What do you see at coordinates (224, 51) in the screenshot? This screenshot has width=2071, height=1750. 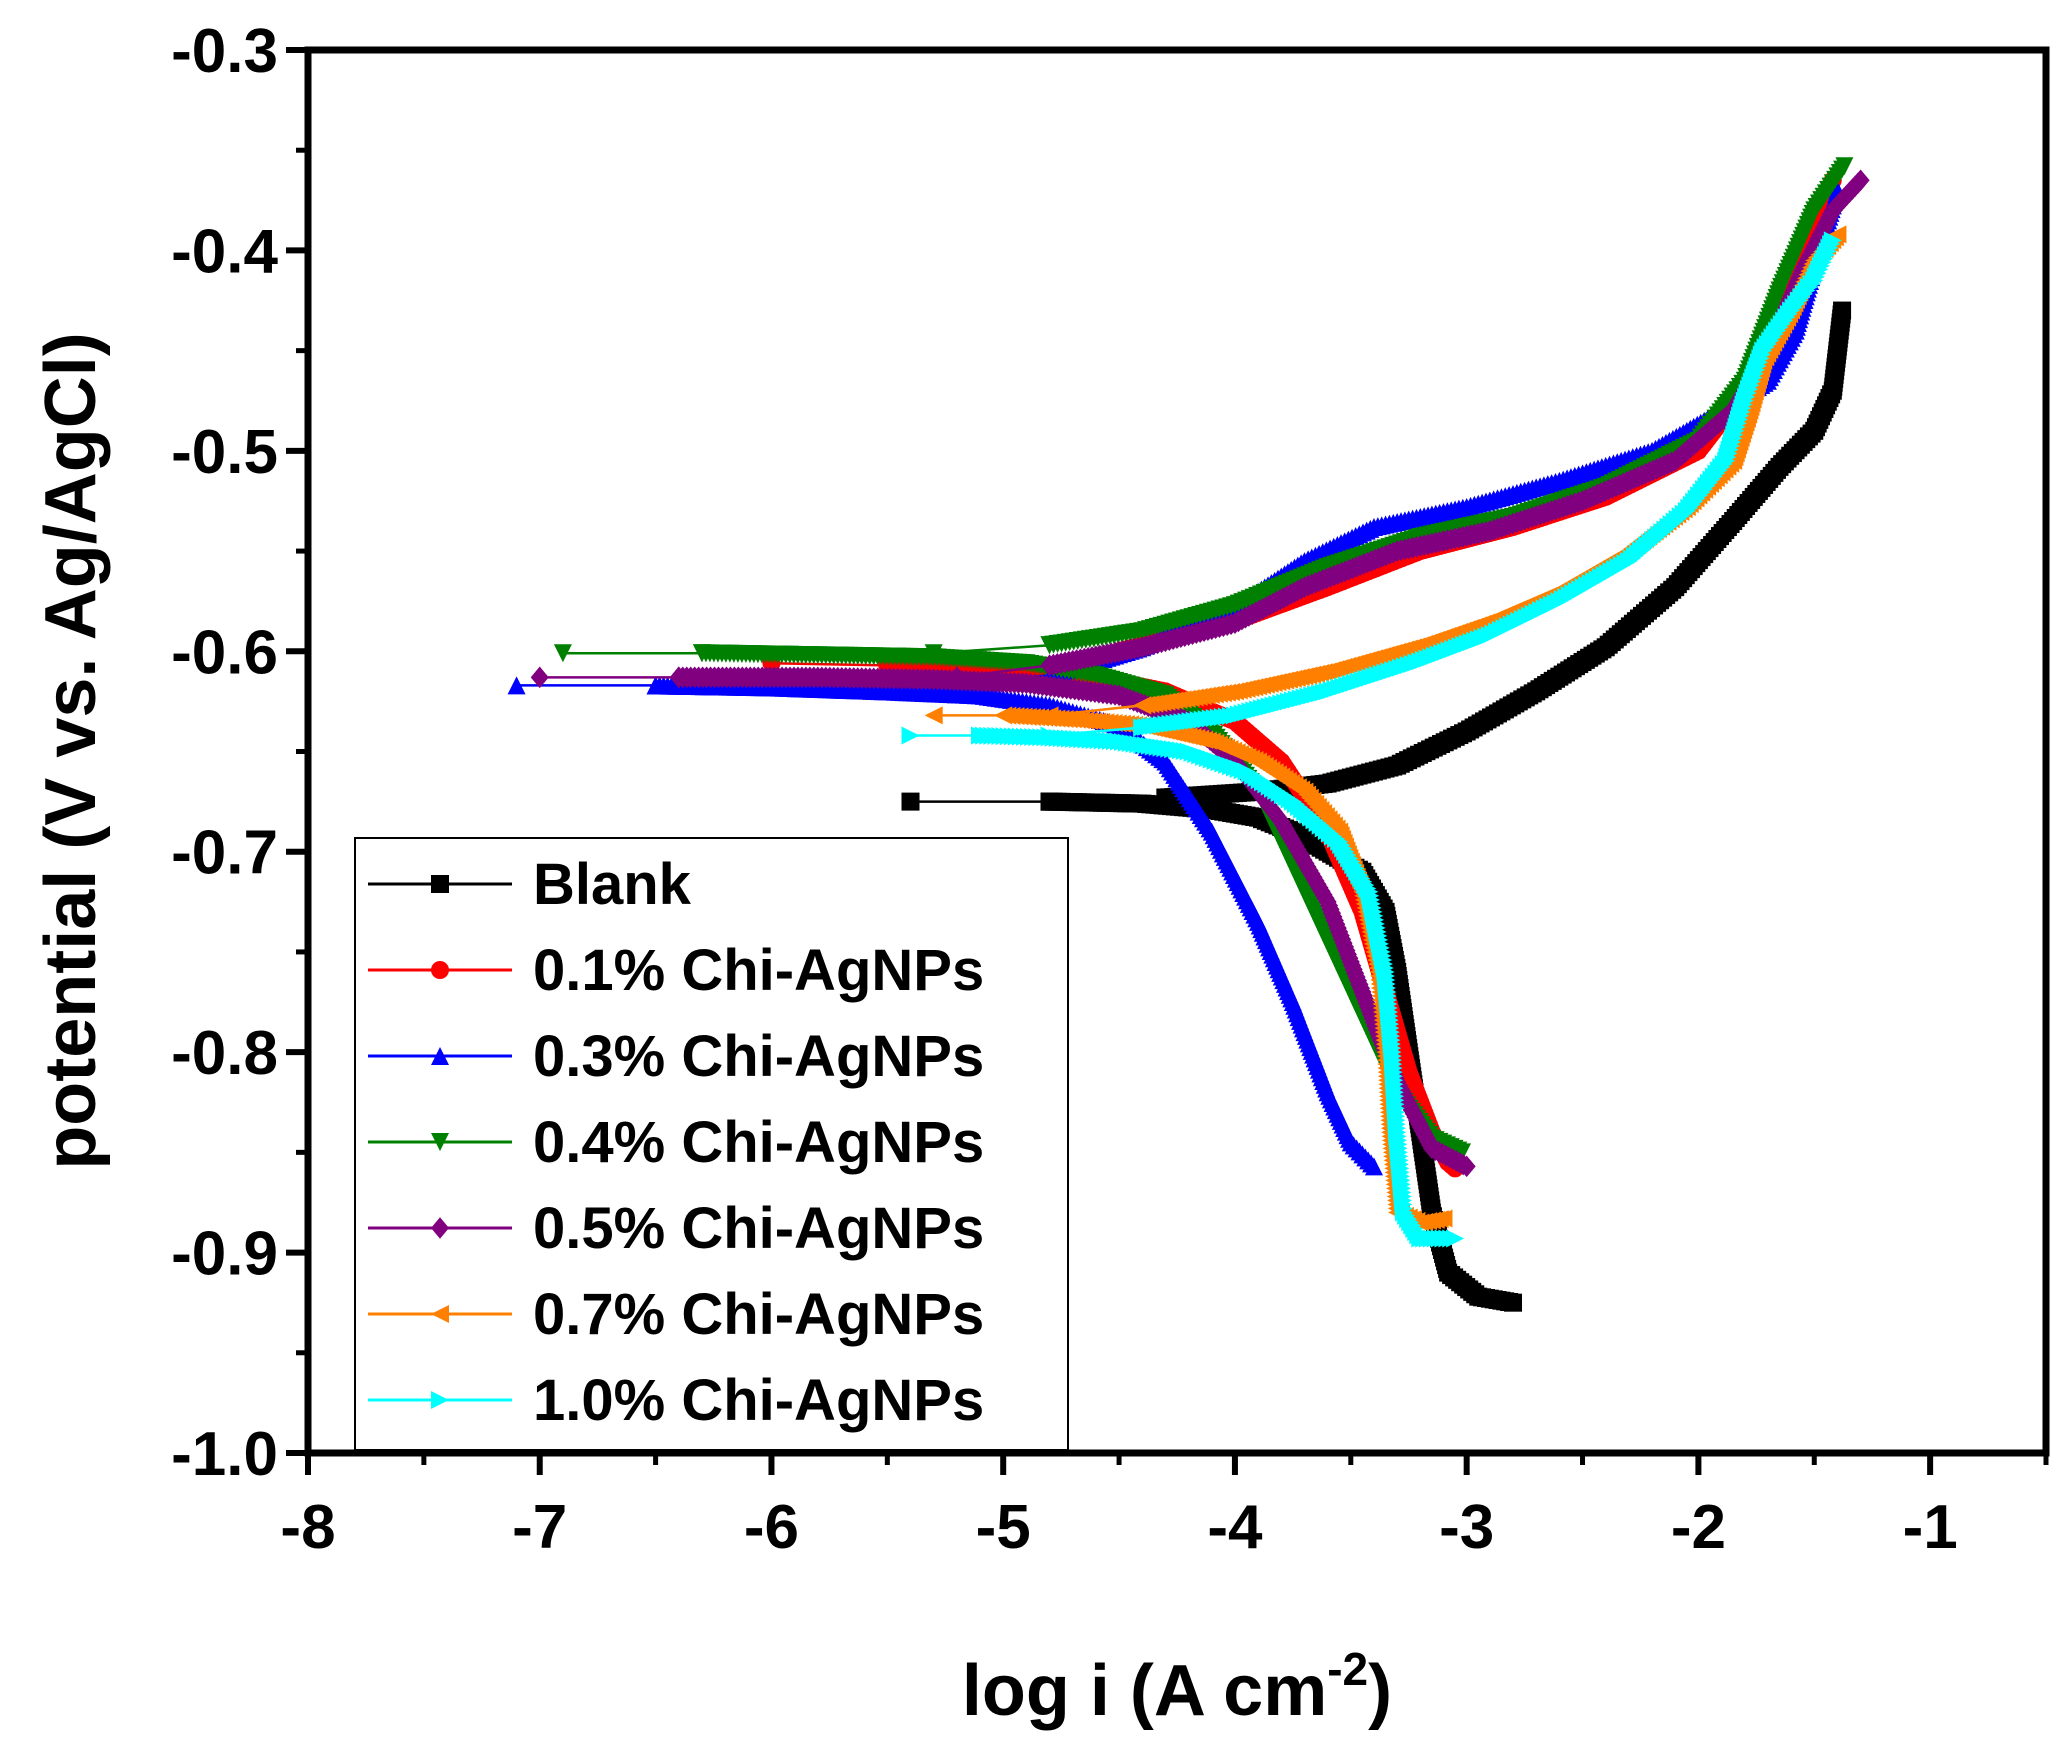 I see `y-tick-label: -0.3` at bounding box center [224, 51].